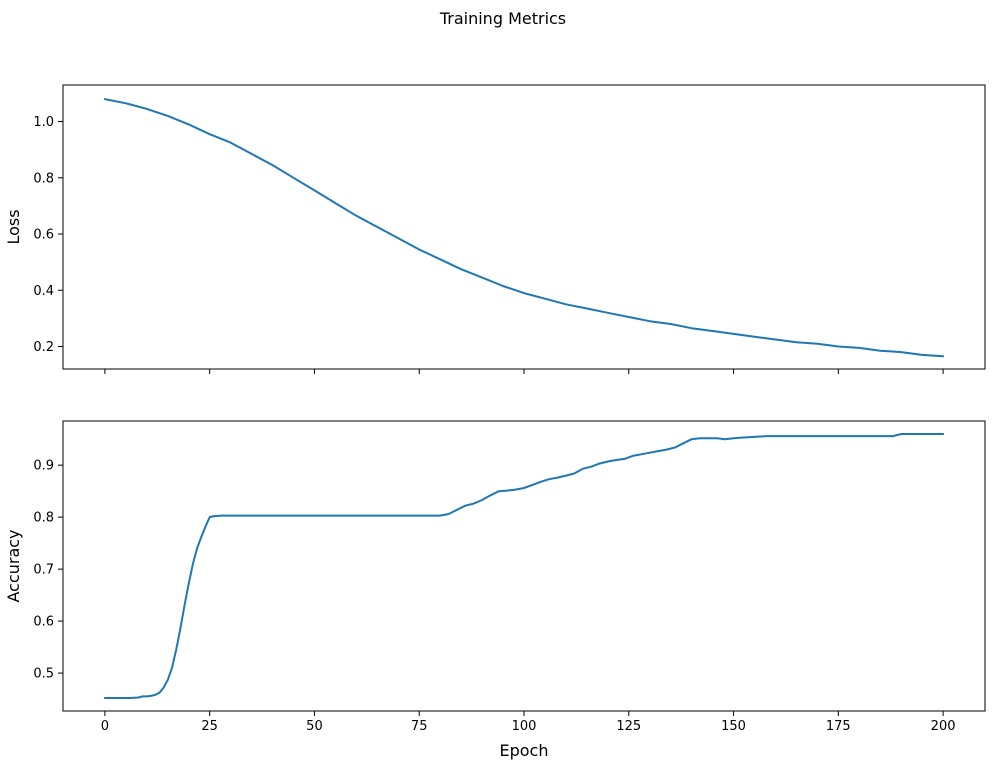 This screenshot has height=764, width=1006. I want to click on x-tick-label: 75, so click(419, 726).